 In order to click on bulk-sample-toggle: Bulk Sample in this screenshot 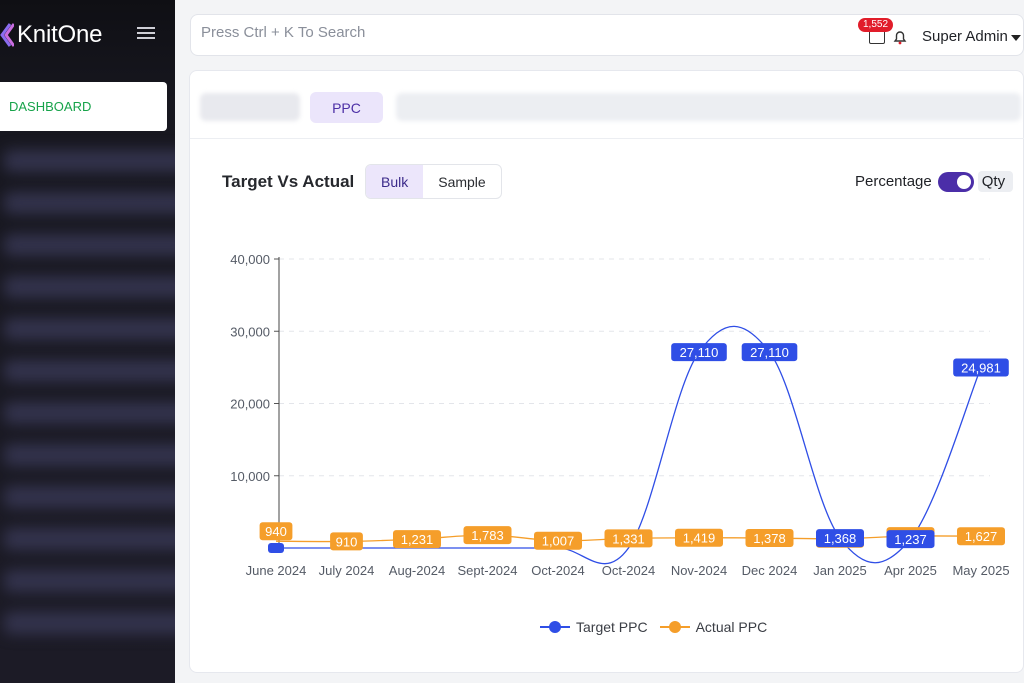, I will do `click(433, 181)`.